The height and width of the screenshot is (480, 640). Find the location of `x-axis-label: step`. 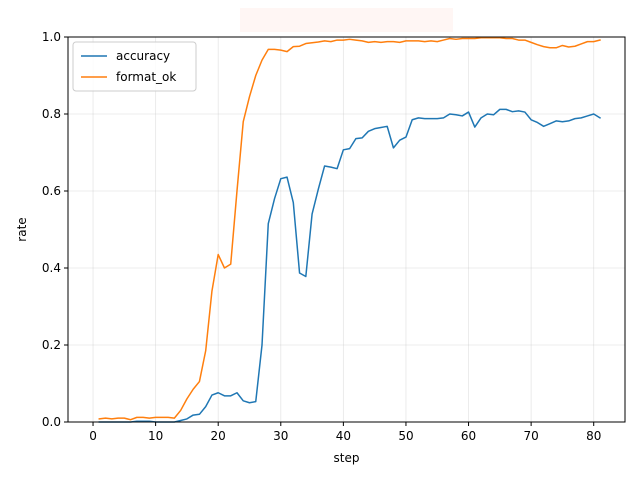

x-axis-label: step is located at coordinates (347, 458).